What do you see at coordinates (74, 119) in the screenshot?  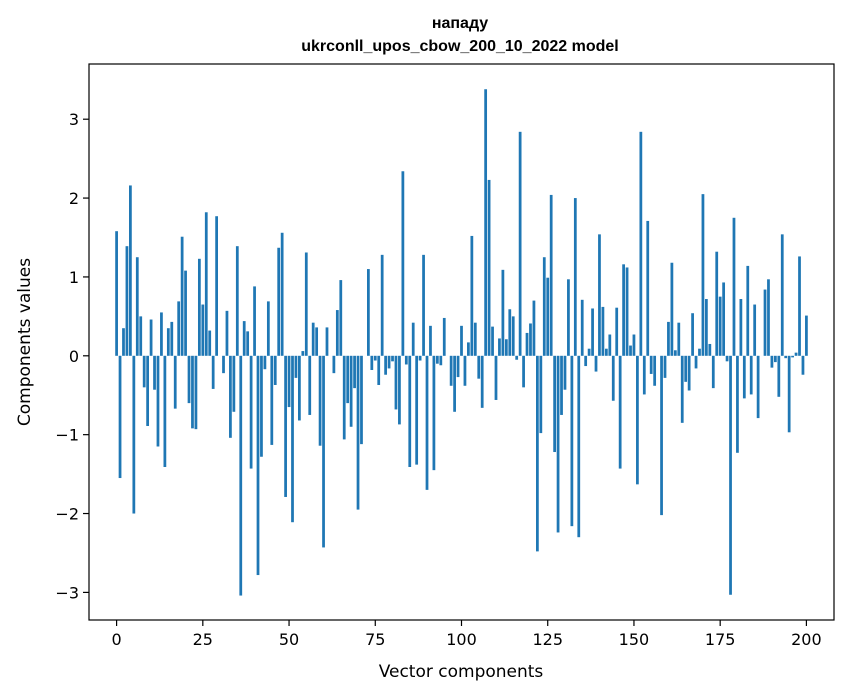 I see `y-tick-label: 3` at bounding box center [74, 119].